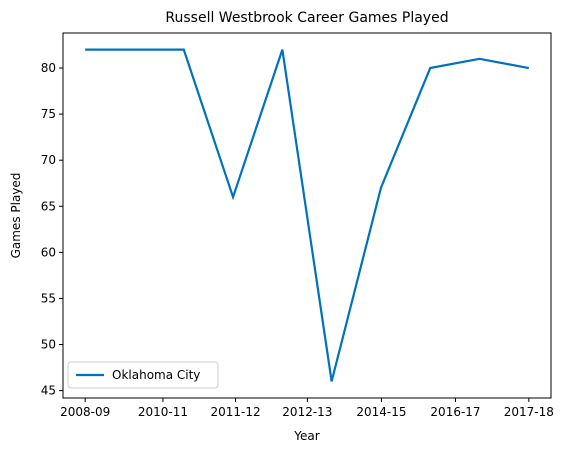  I want to click on y-tick-label: 60, so click(48, 252).